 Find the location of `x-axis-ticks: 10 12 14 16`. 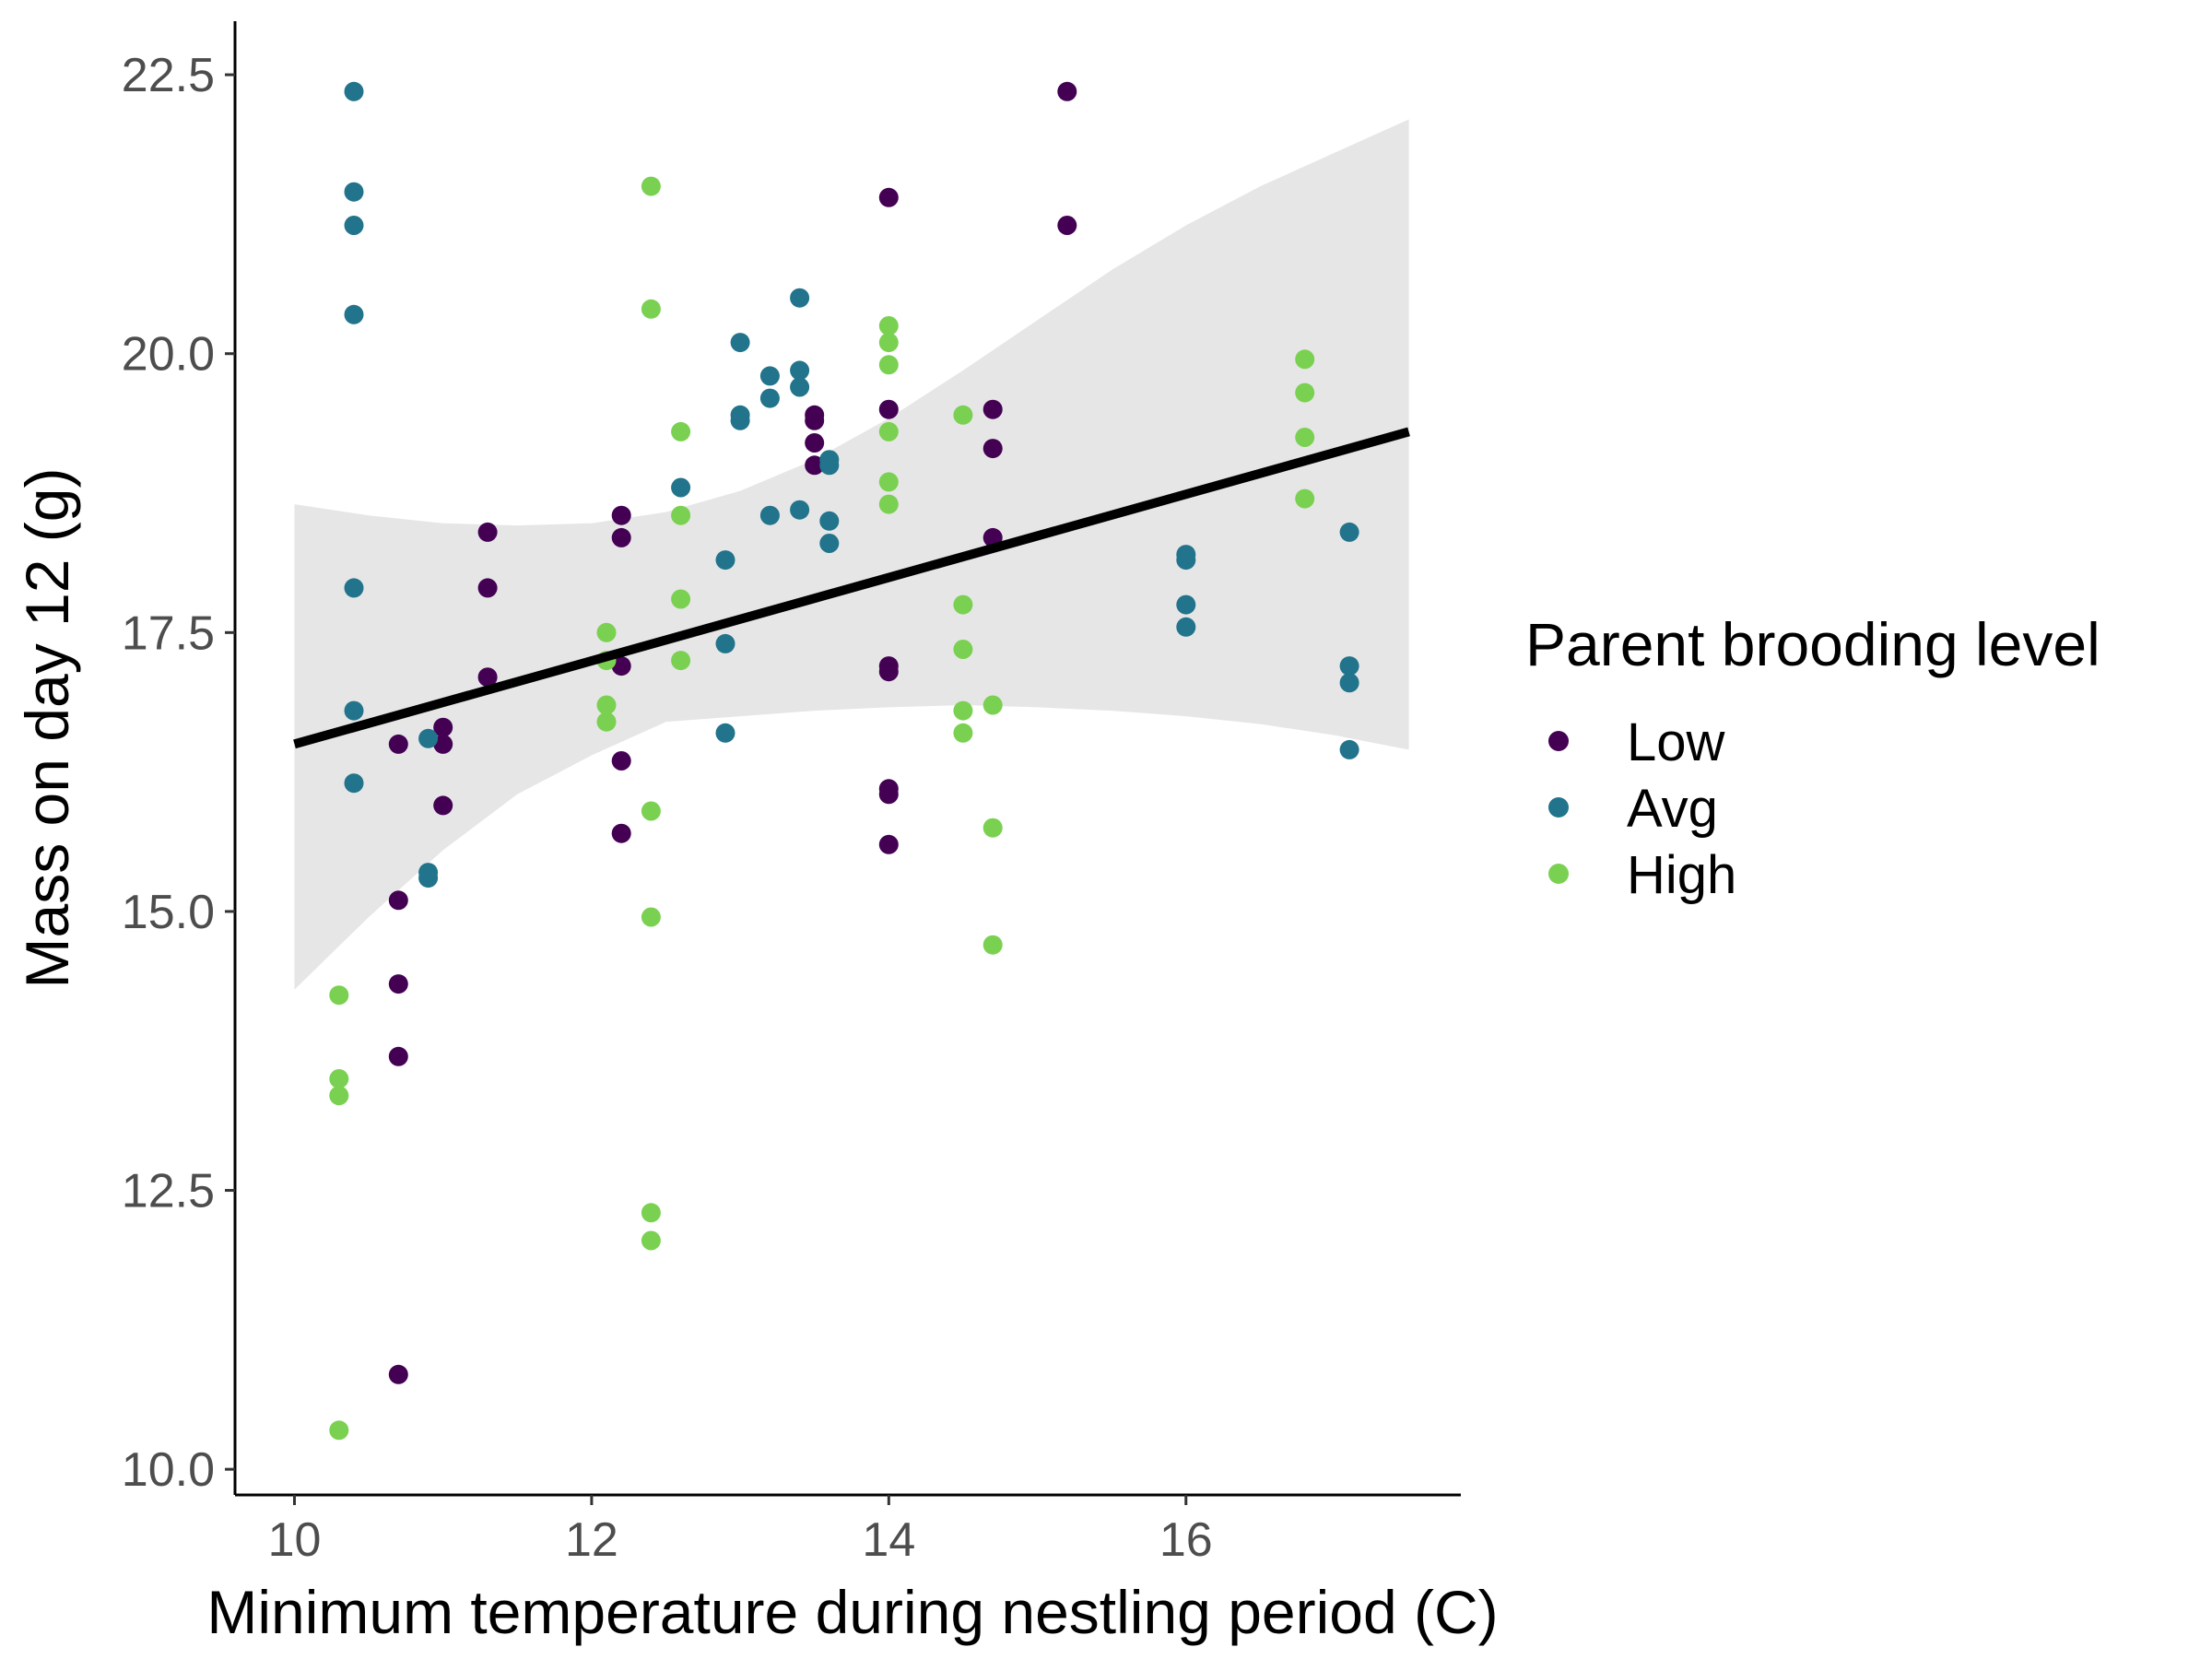

x-axis-ticks: 10 12 14 16 is located at coordinates (740, 1531).